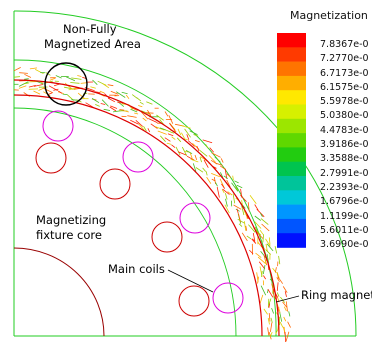 This screenshot has width=372, height=342. What do you see at coordinates (344, 73) in the screenshot?
I see `legend-value: 6.7173e-0` at bounding box center [344, 73].